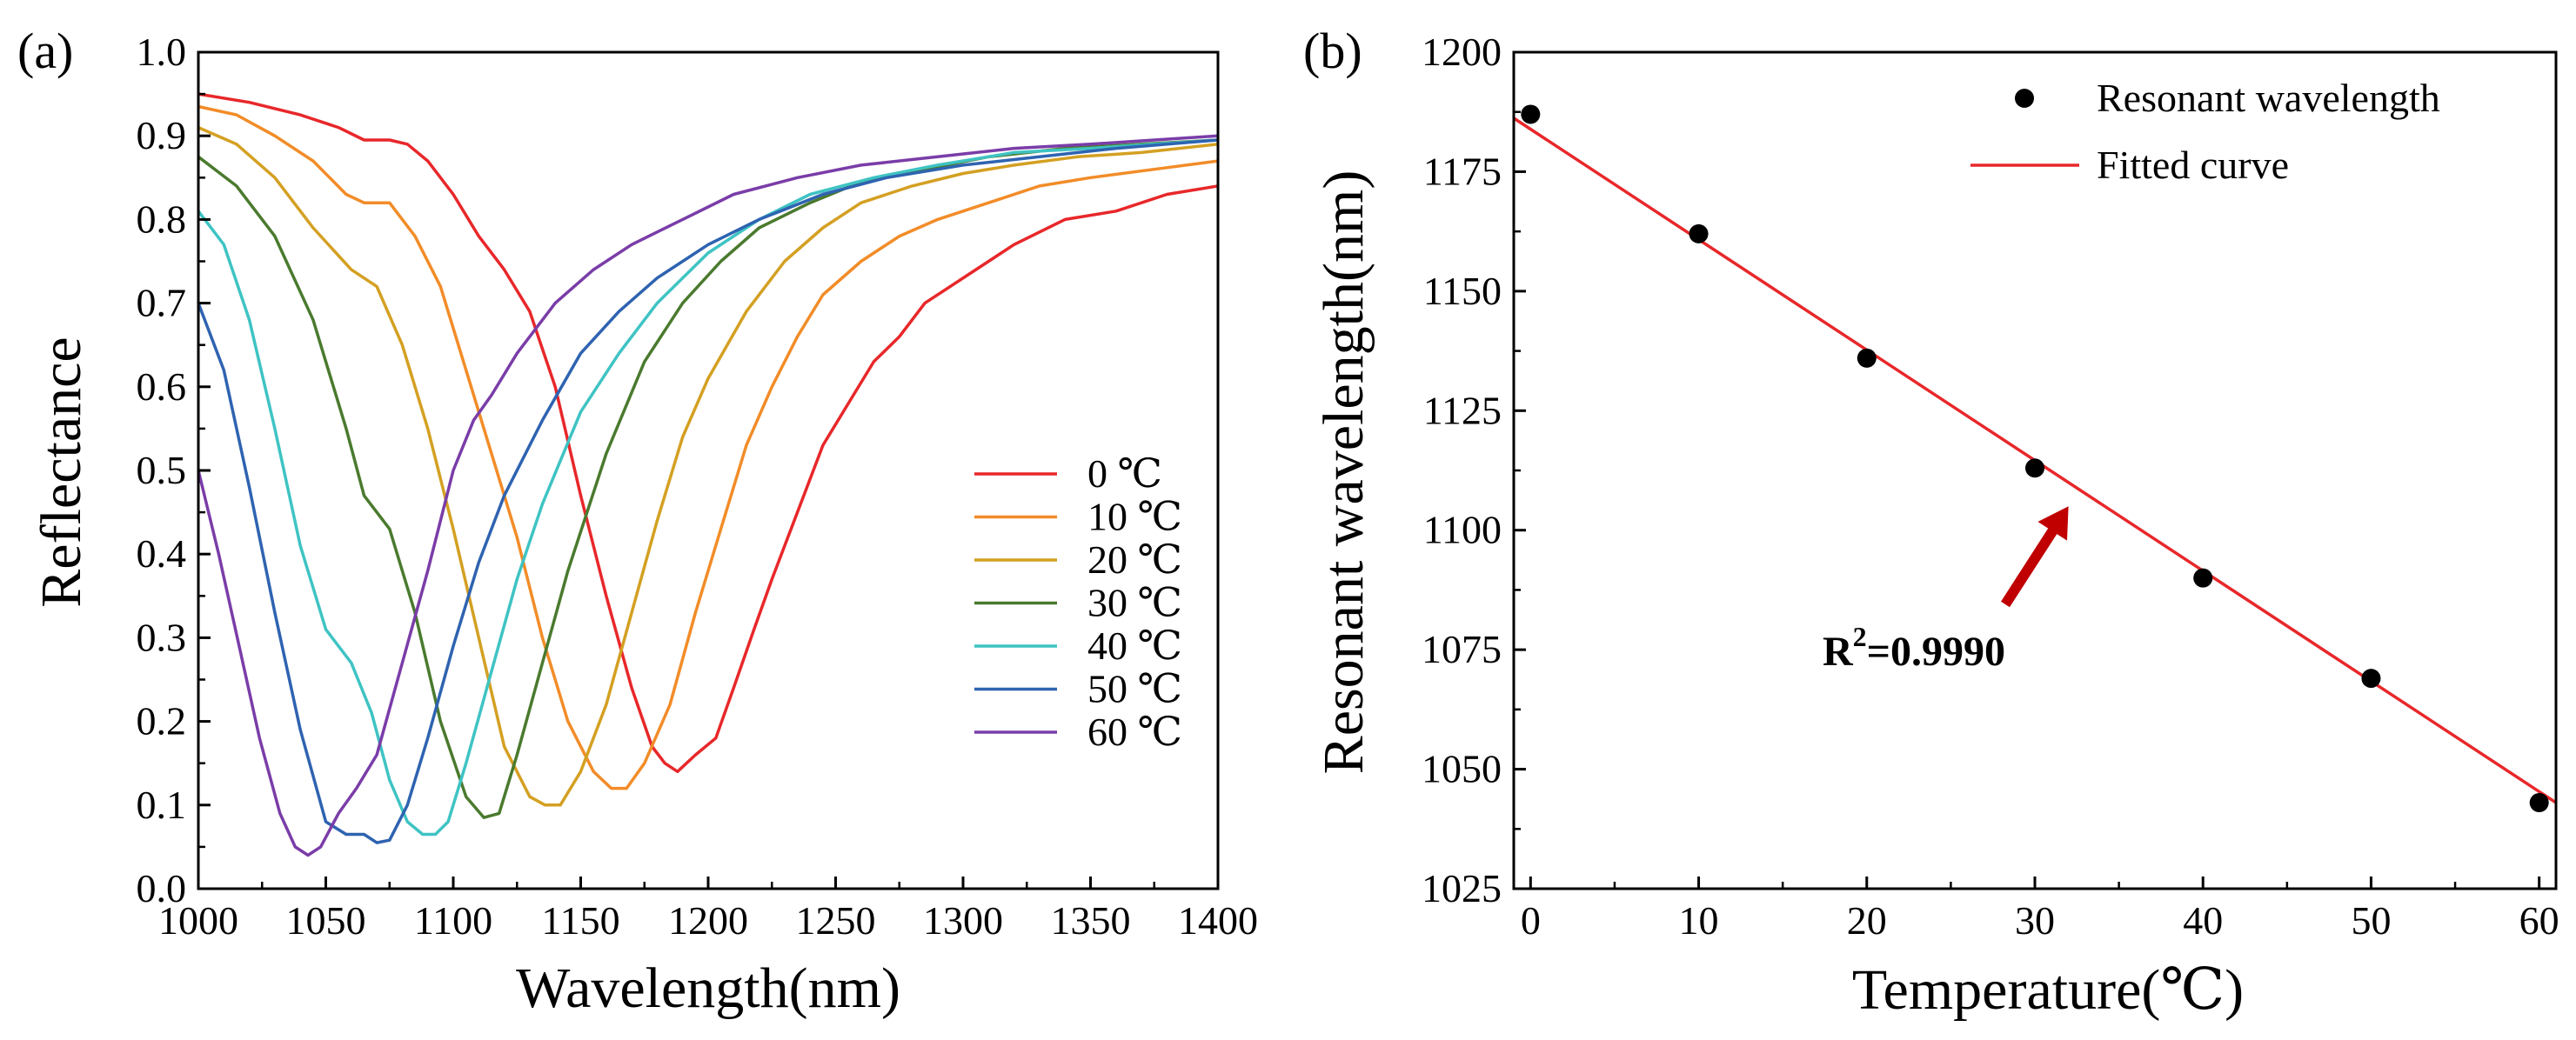 The image size is (2576, 1040). Describe the element at coordinates (2193, 165) in the screenshot. I see `legend-label: Fitted curve` at that location.